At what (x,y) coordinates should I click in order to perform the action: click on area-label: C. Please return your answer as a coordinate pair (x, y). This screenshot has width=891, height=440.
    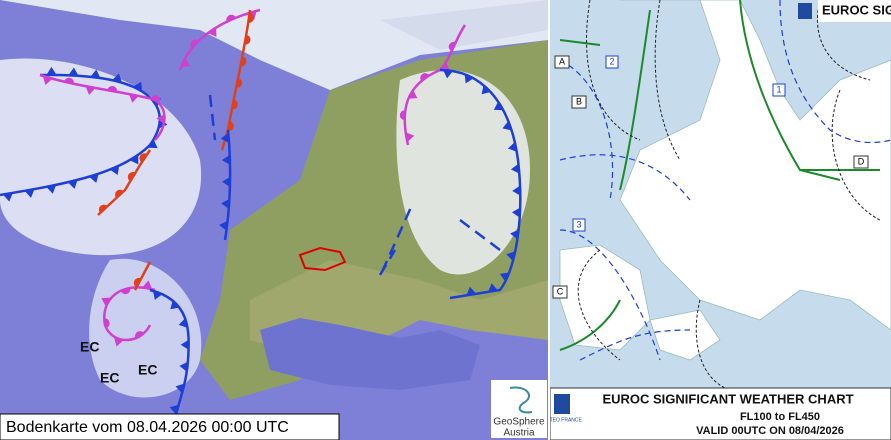
    Looking at the image, I should click on (560, 291).